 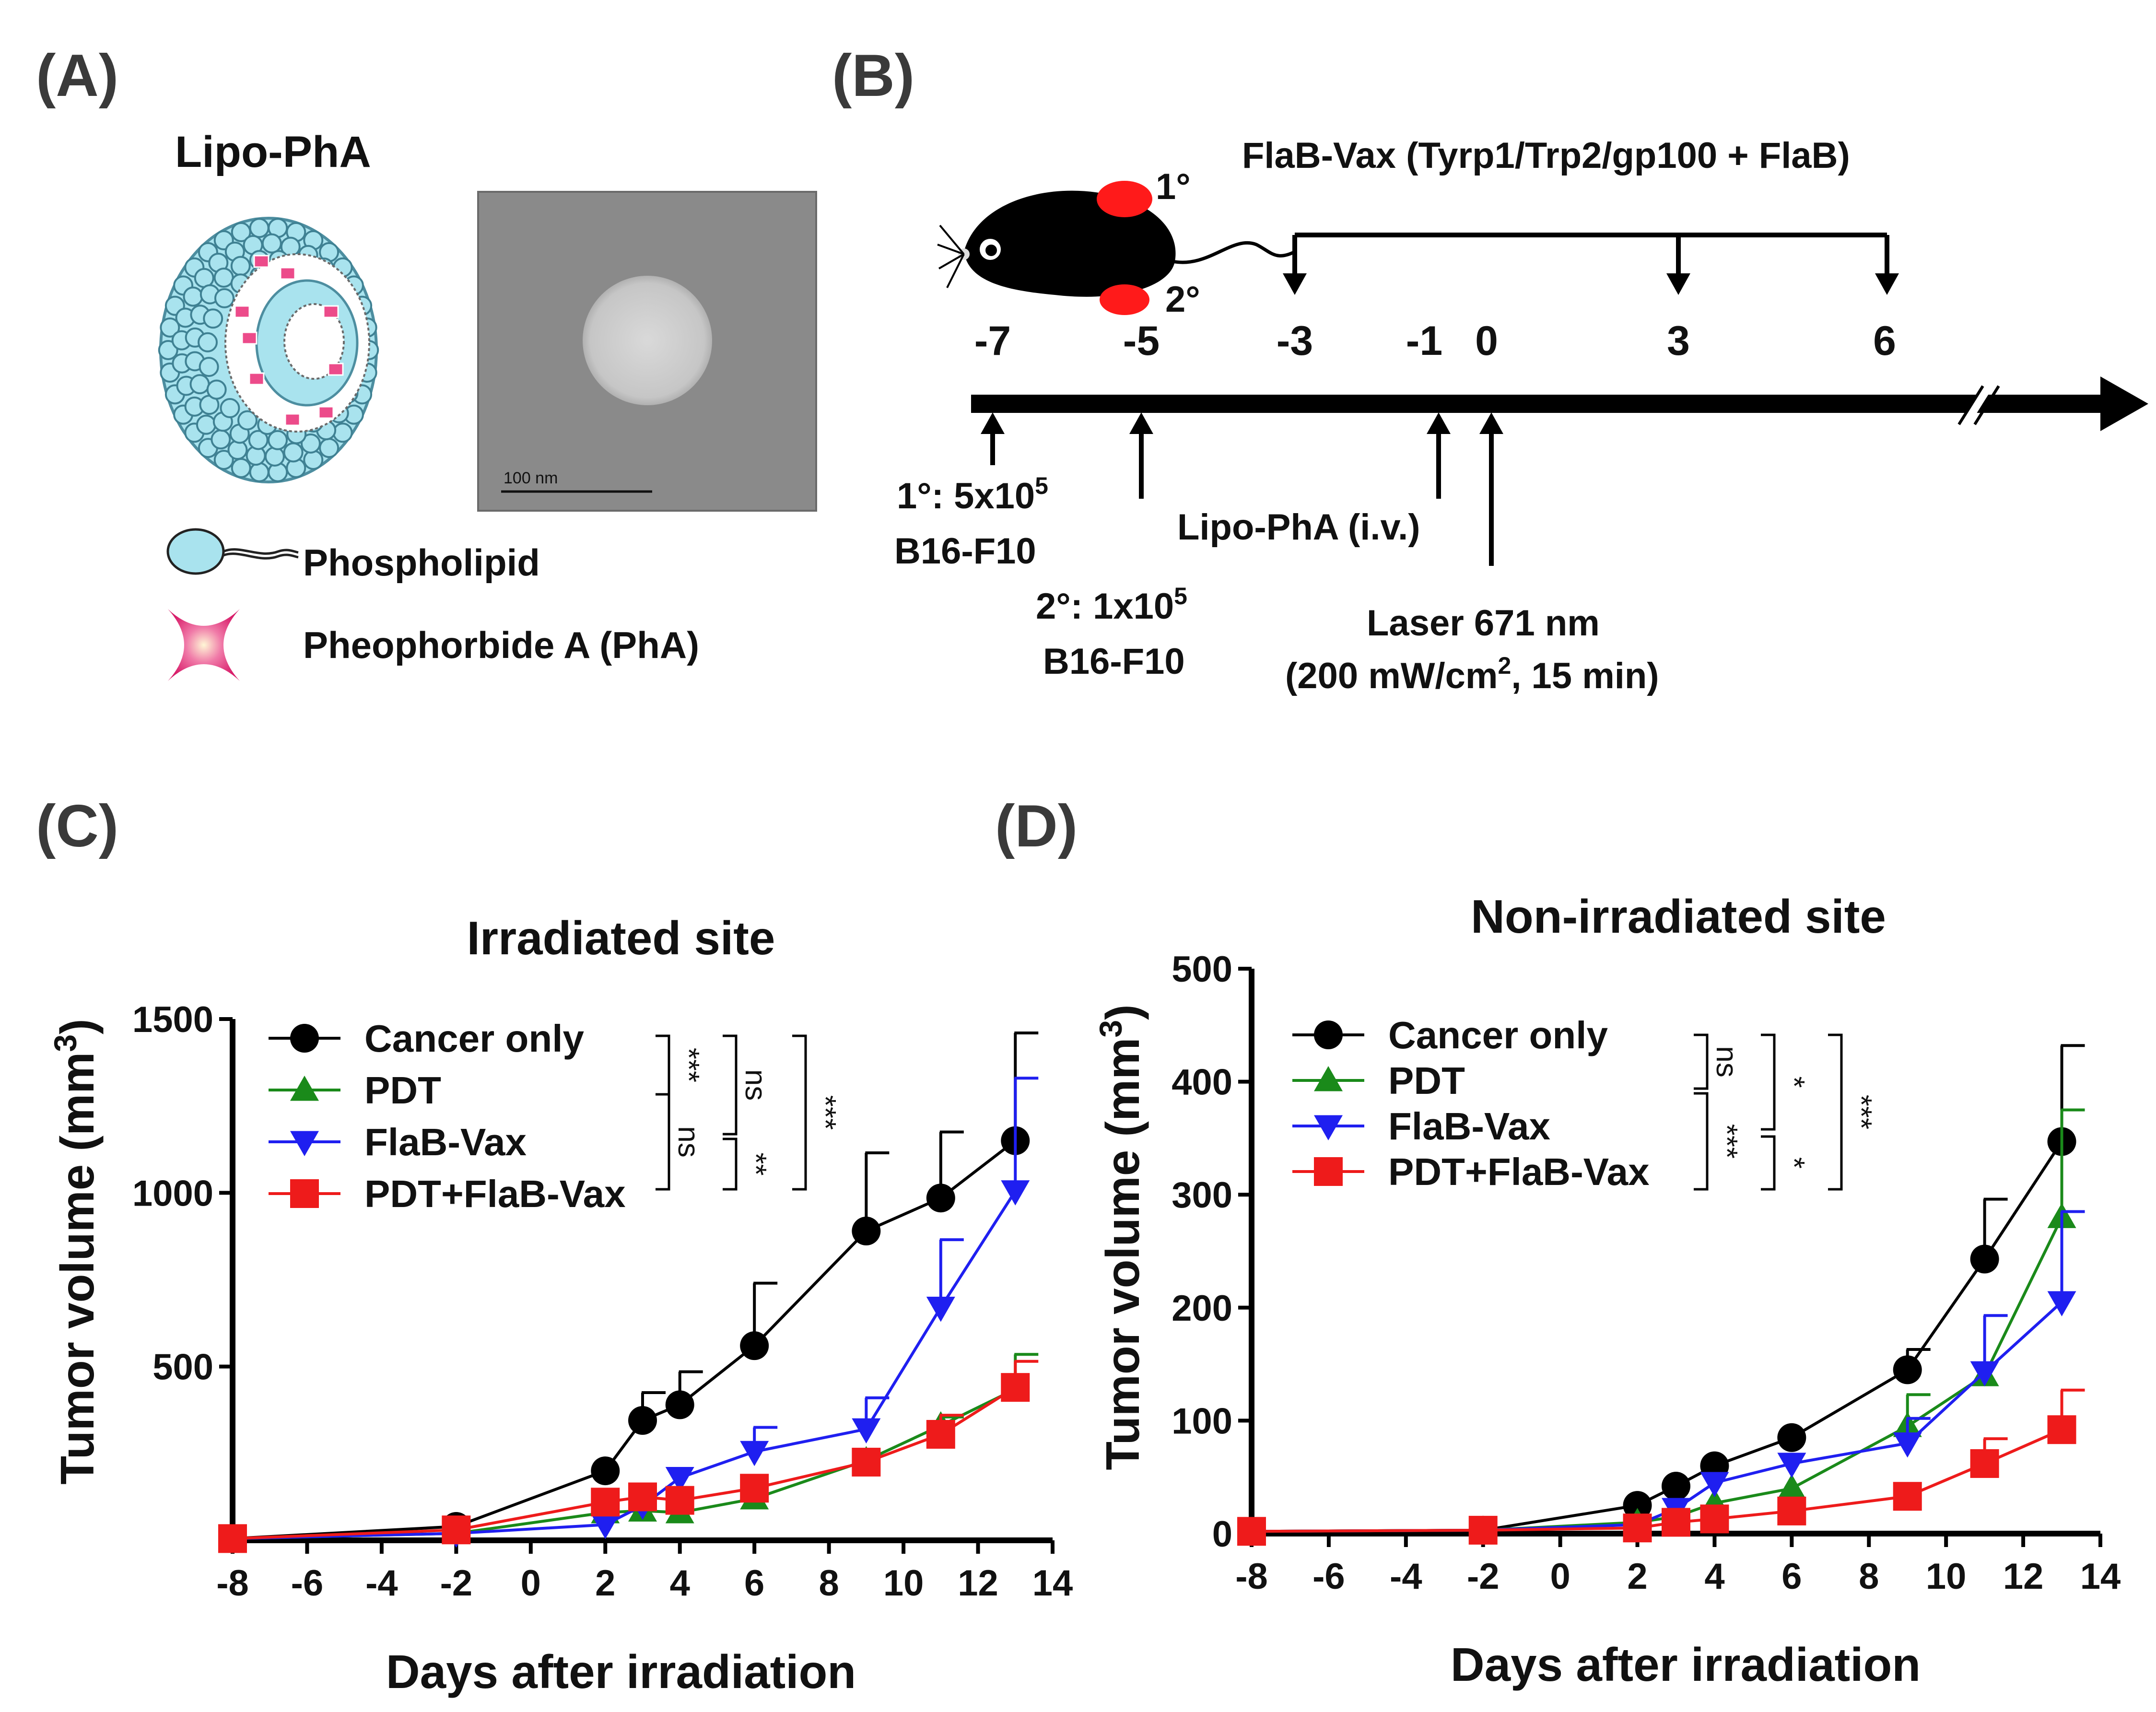 What do you see at coordinates (1202, 1308) in the screenshot?
I see `y-tick-label: 200` at bounding box center [1202, 1308].